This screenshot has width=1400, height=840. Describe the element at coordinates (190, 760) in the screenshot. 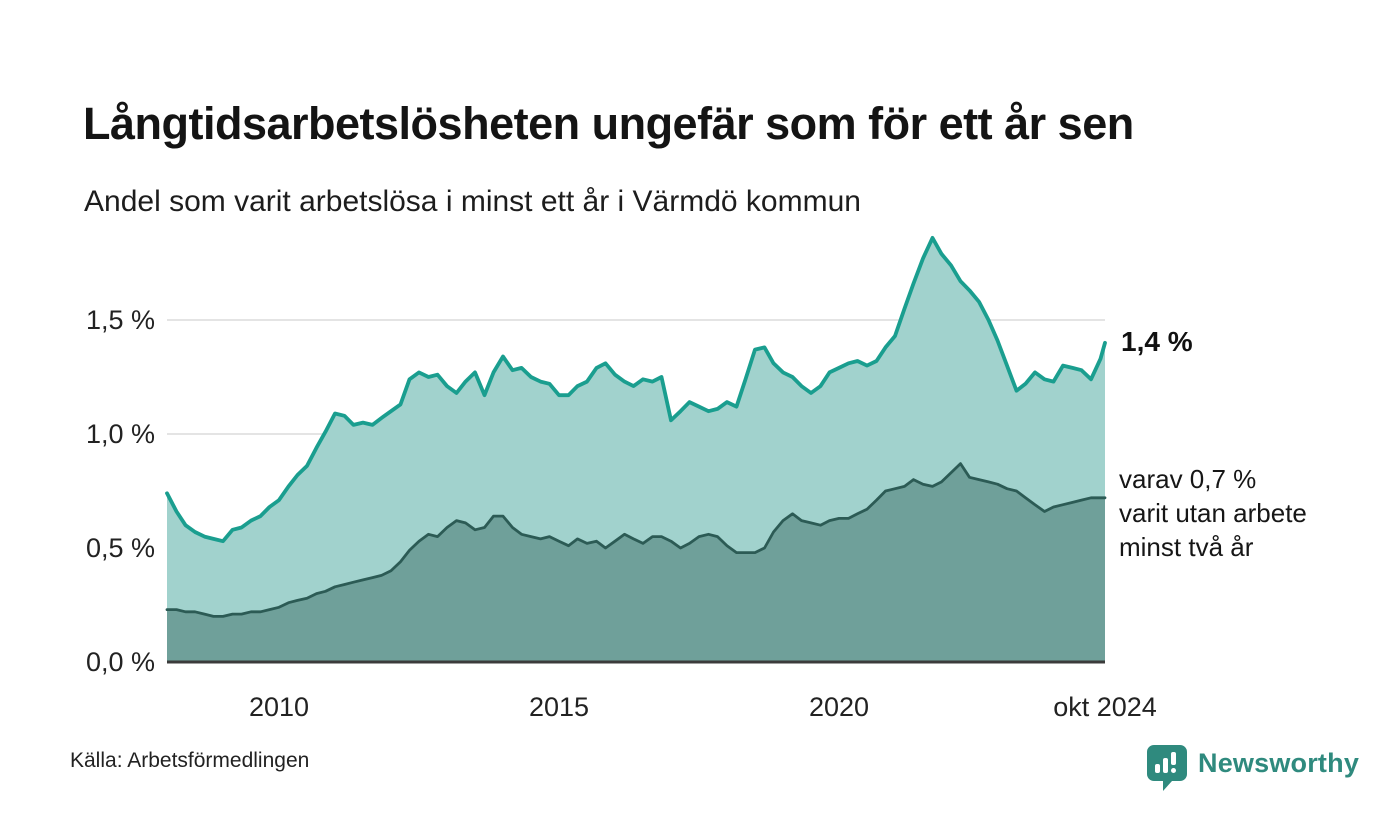

I see `source-note: Källa: Arbetsförmedlingen` at that location.